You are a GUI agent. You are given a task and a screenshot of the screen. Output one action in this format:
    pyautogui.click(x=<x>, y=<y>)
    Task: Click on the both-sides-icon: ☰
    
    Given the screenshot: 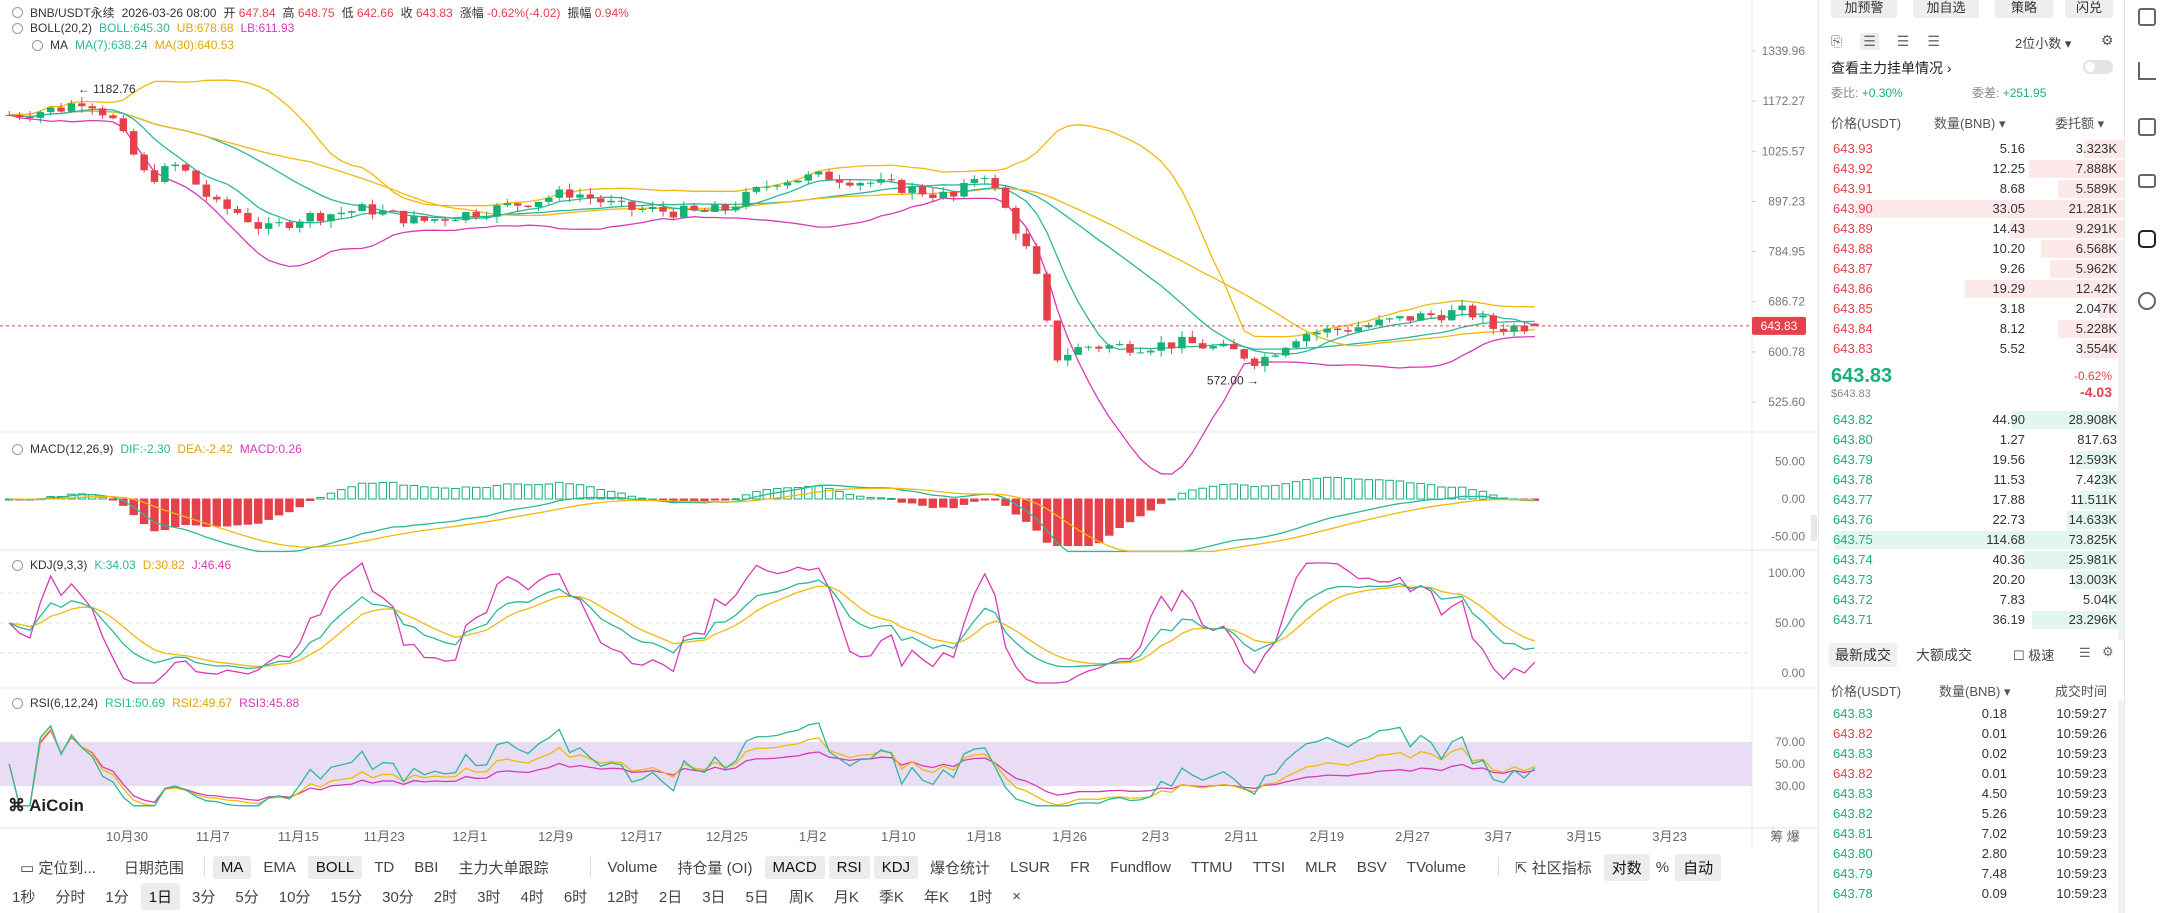 What is the action you would take?
    pyautogui.click(x=1869, y=41)
    